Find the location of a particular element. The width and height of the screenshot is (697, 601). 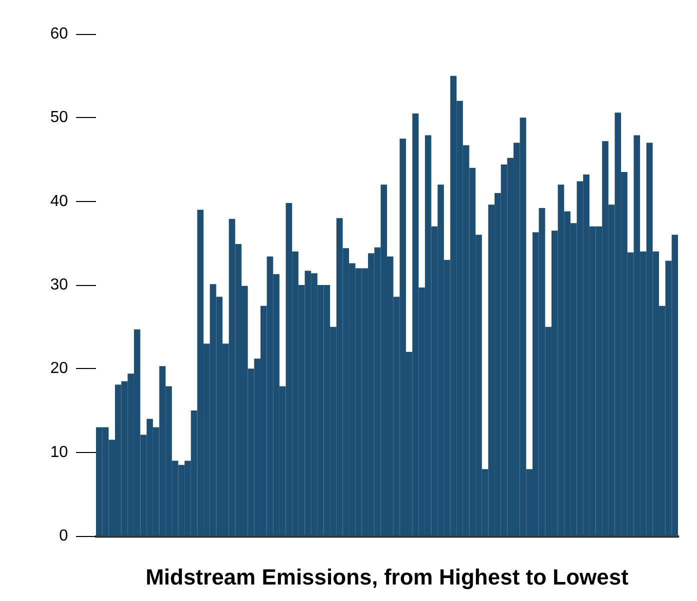

y-tick-label: 20 is located at coordinates (59, 369).